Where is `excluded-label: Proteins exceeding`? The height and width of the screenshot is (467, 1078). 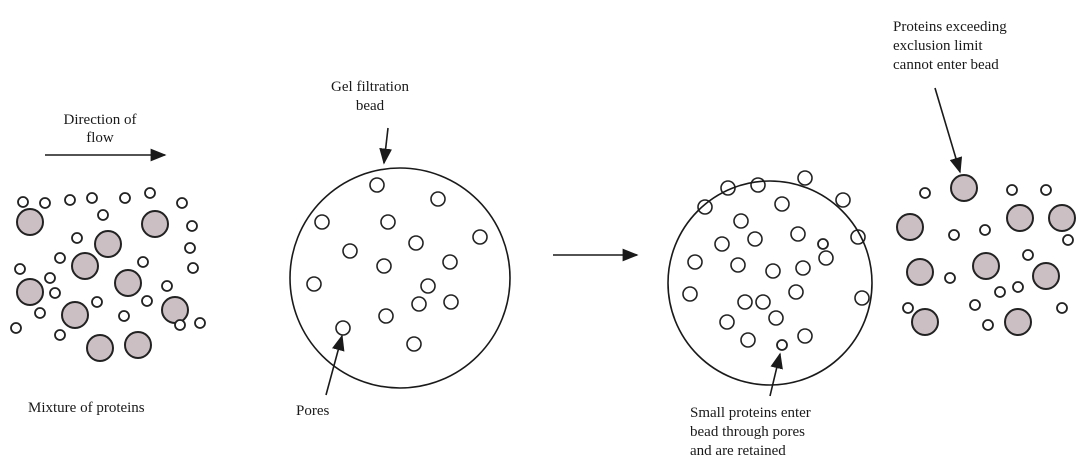 excluded-label: Proteins exceeding is located at coordinates (950, 27).